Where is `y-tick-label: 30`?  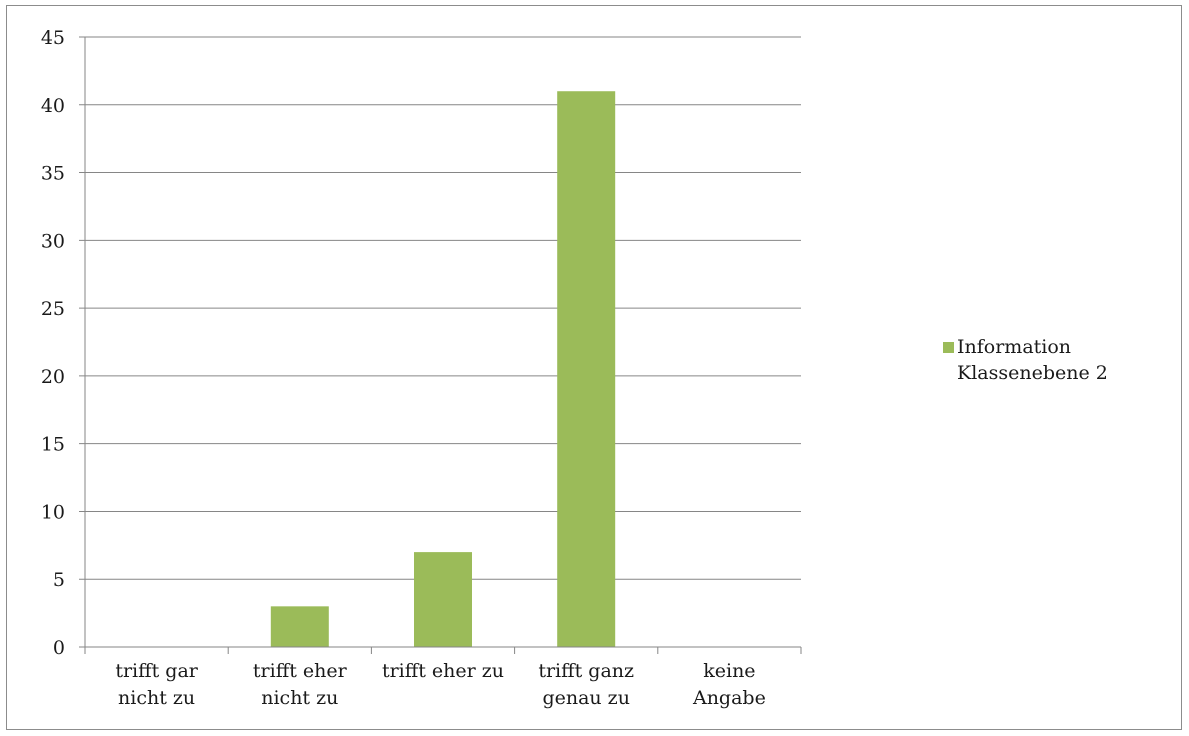
y-tick-label: 30 is located at coordinates (53, 241).